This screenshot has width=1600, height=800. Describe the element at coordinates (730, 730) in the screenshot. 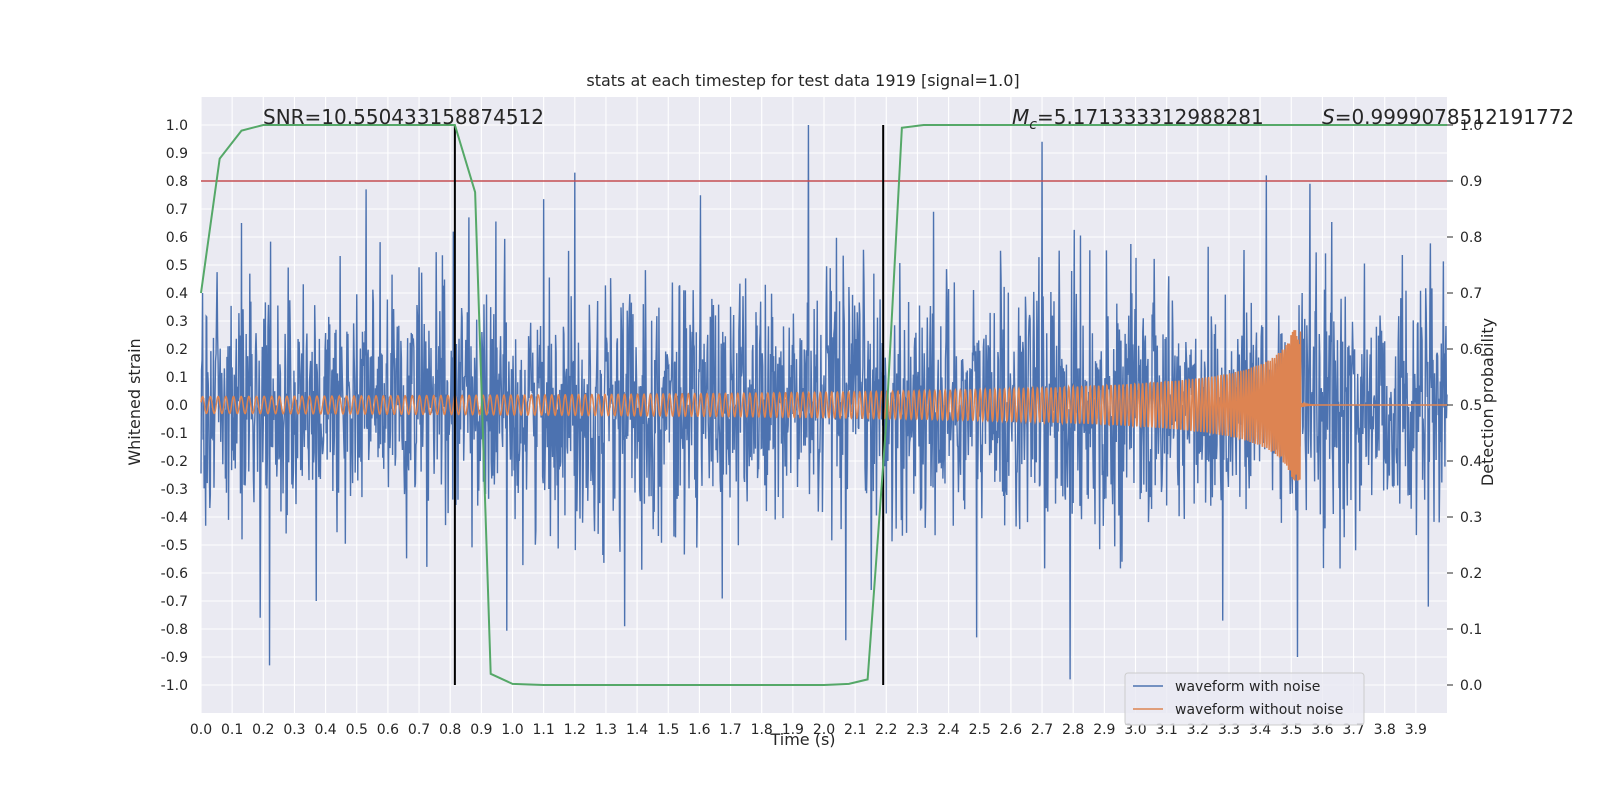

I see `x-tick-label: 1.7` at that location.